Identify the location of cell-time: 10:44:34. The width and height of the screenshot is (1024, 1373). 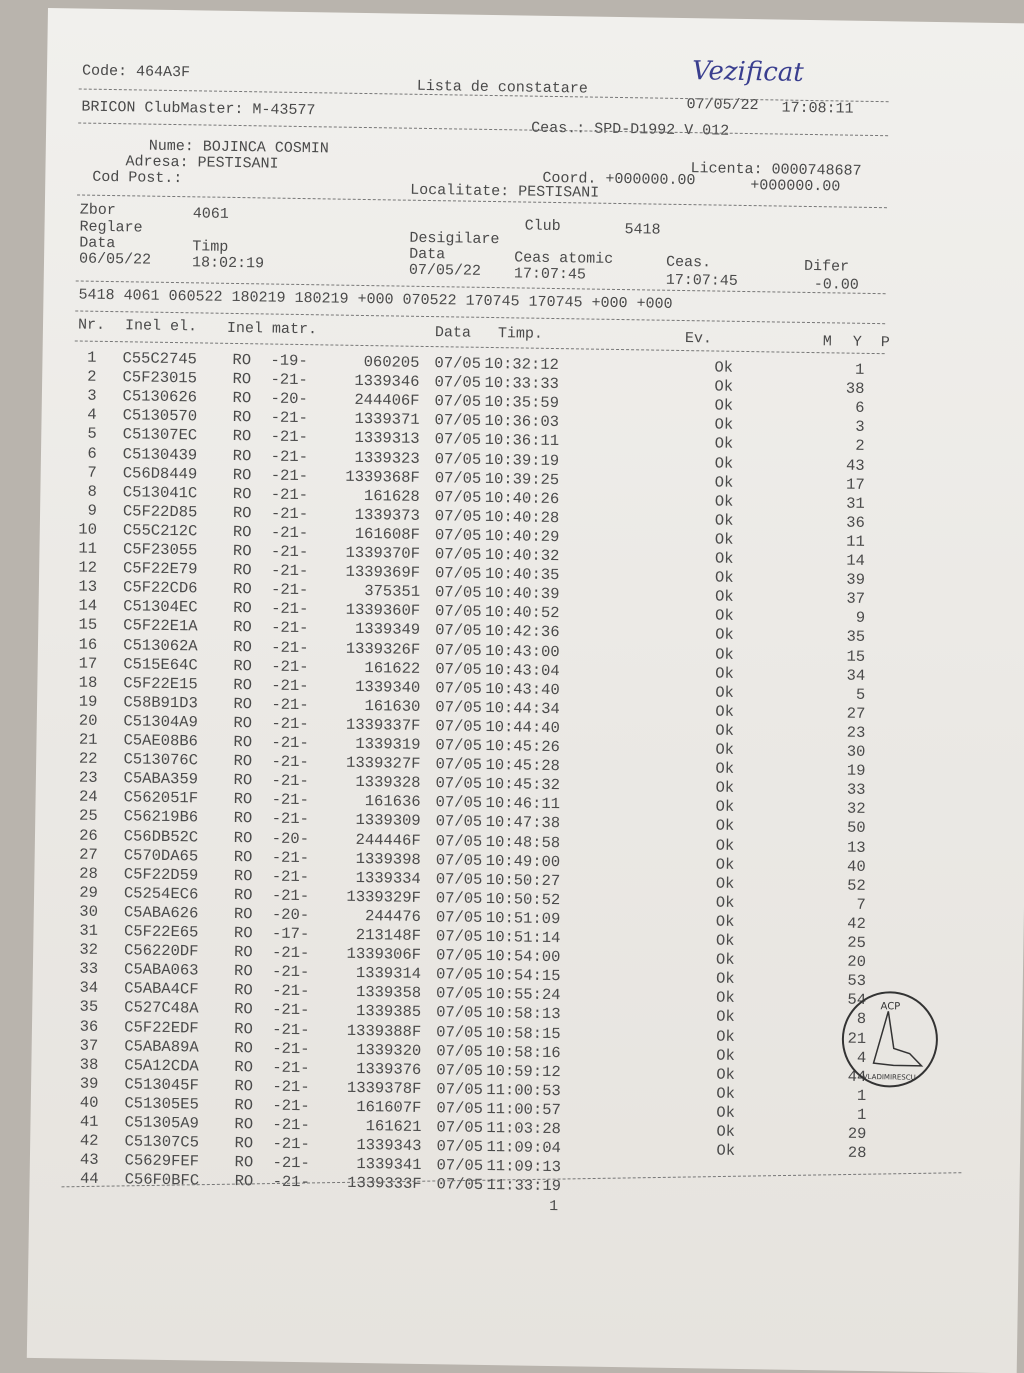
(522, 708).